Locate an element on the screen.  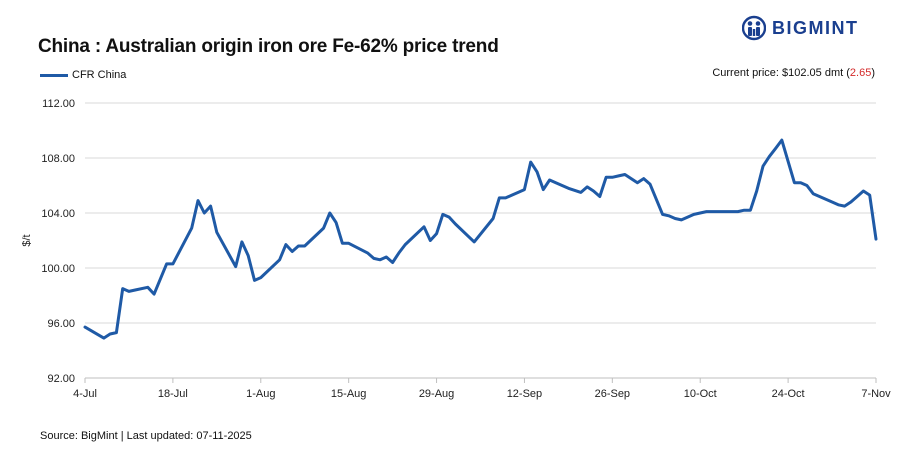
x-tick-label: 12-Sep is located at coordinates (524, 394).